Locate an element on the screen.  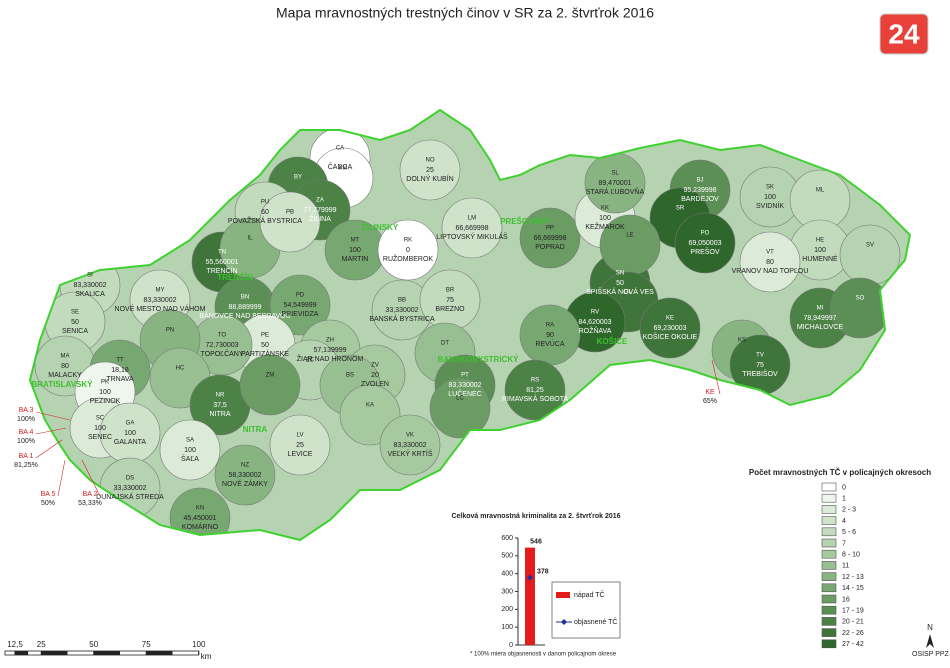
legend-label: nápad TČ is located at coordinates (589, 594).